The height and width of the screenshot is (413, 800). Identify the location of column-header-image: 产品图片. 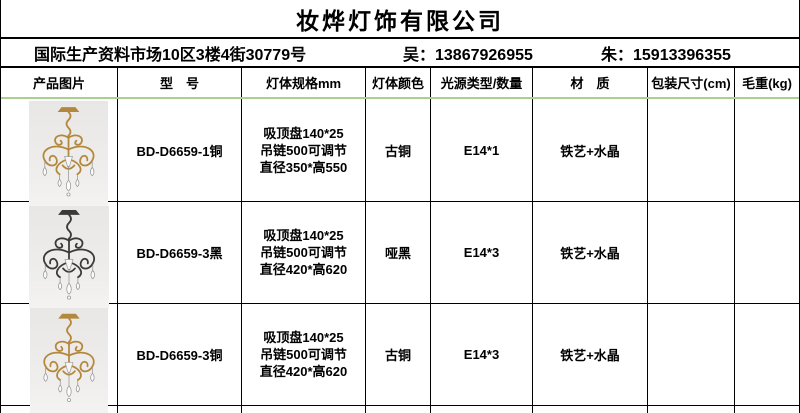
(59, 82).